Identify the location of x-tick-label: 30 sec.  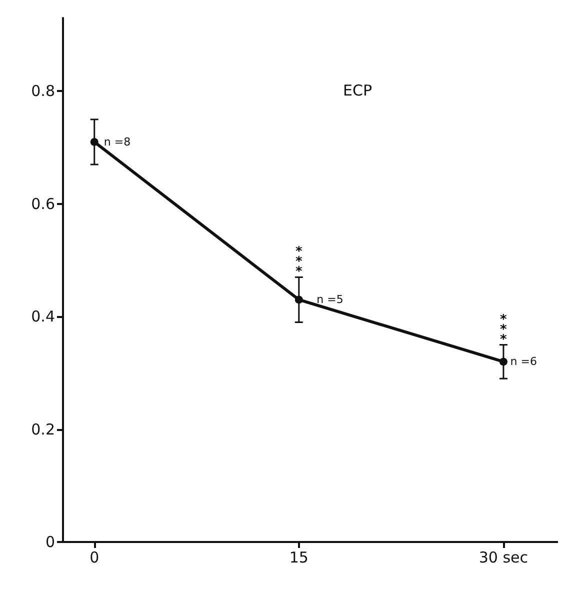
(503, 557).